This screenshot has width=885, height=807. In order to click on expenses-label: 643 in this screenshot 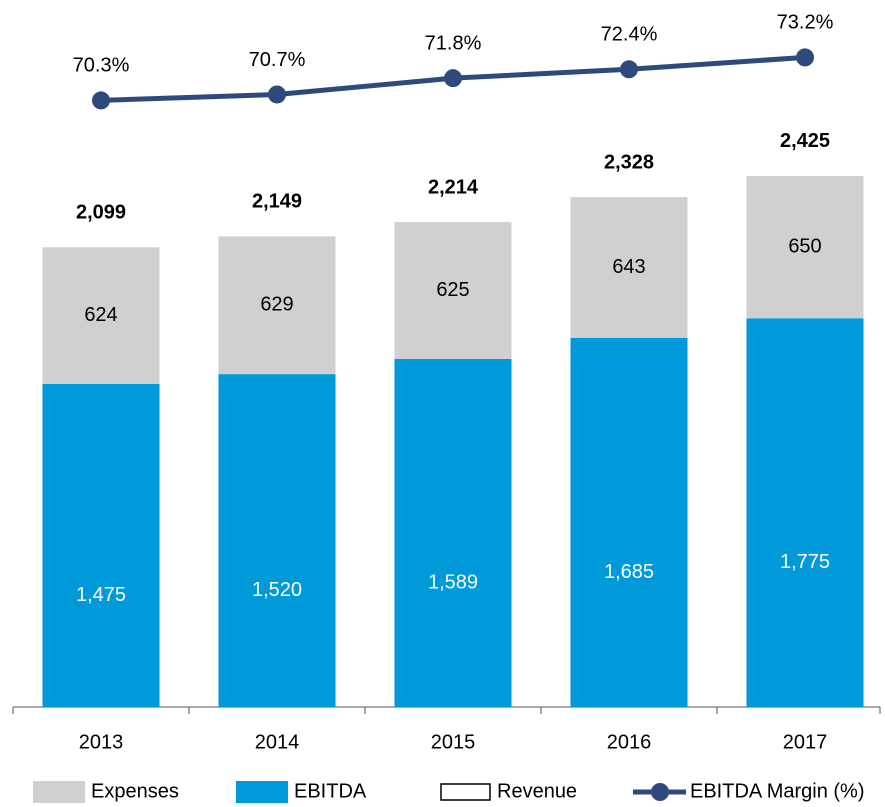, I will do `click(628, 267)`.